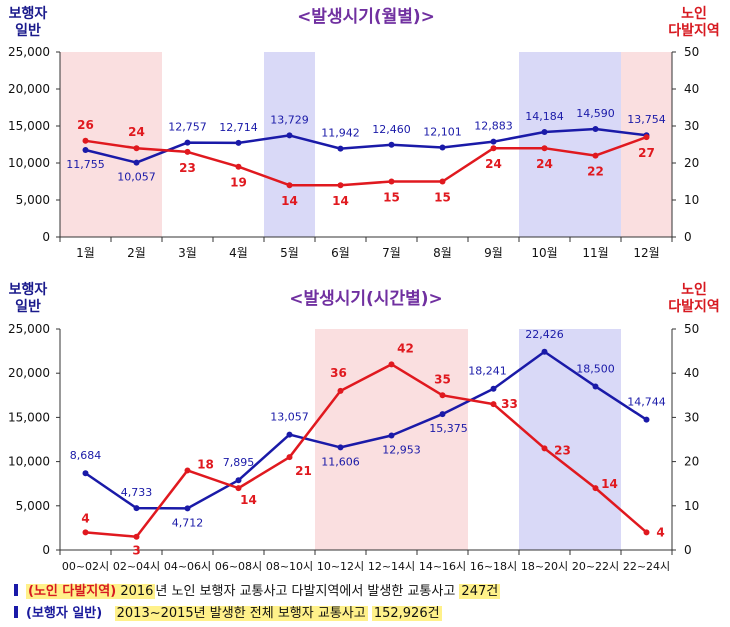 Image resolution: width=730 pixels, height=627 pixels. What do you see at coordinates (85, 125) in the screenshot?
I see `data-label: 26` at bounding box center [85, 125].